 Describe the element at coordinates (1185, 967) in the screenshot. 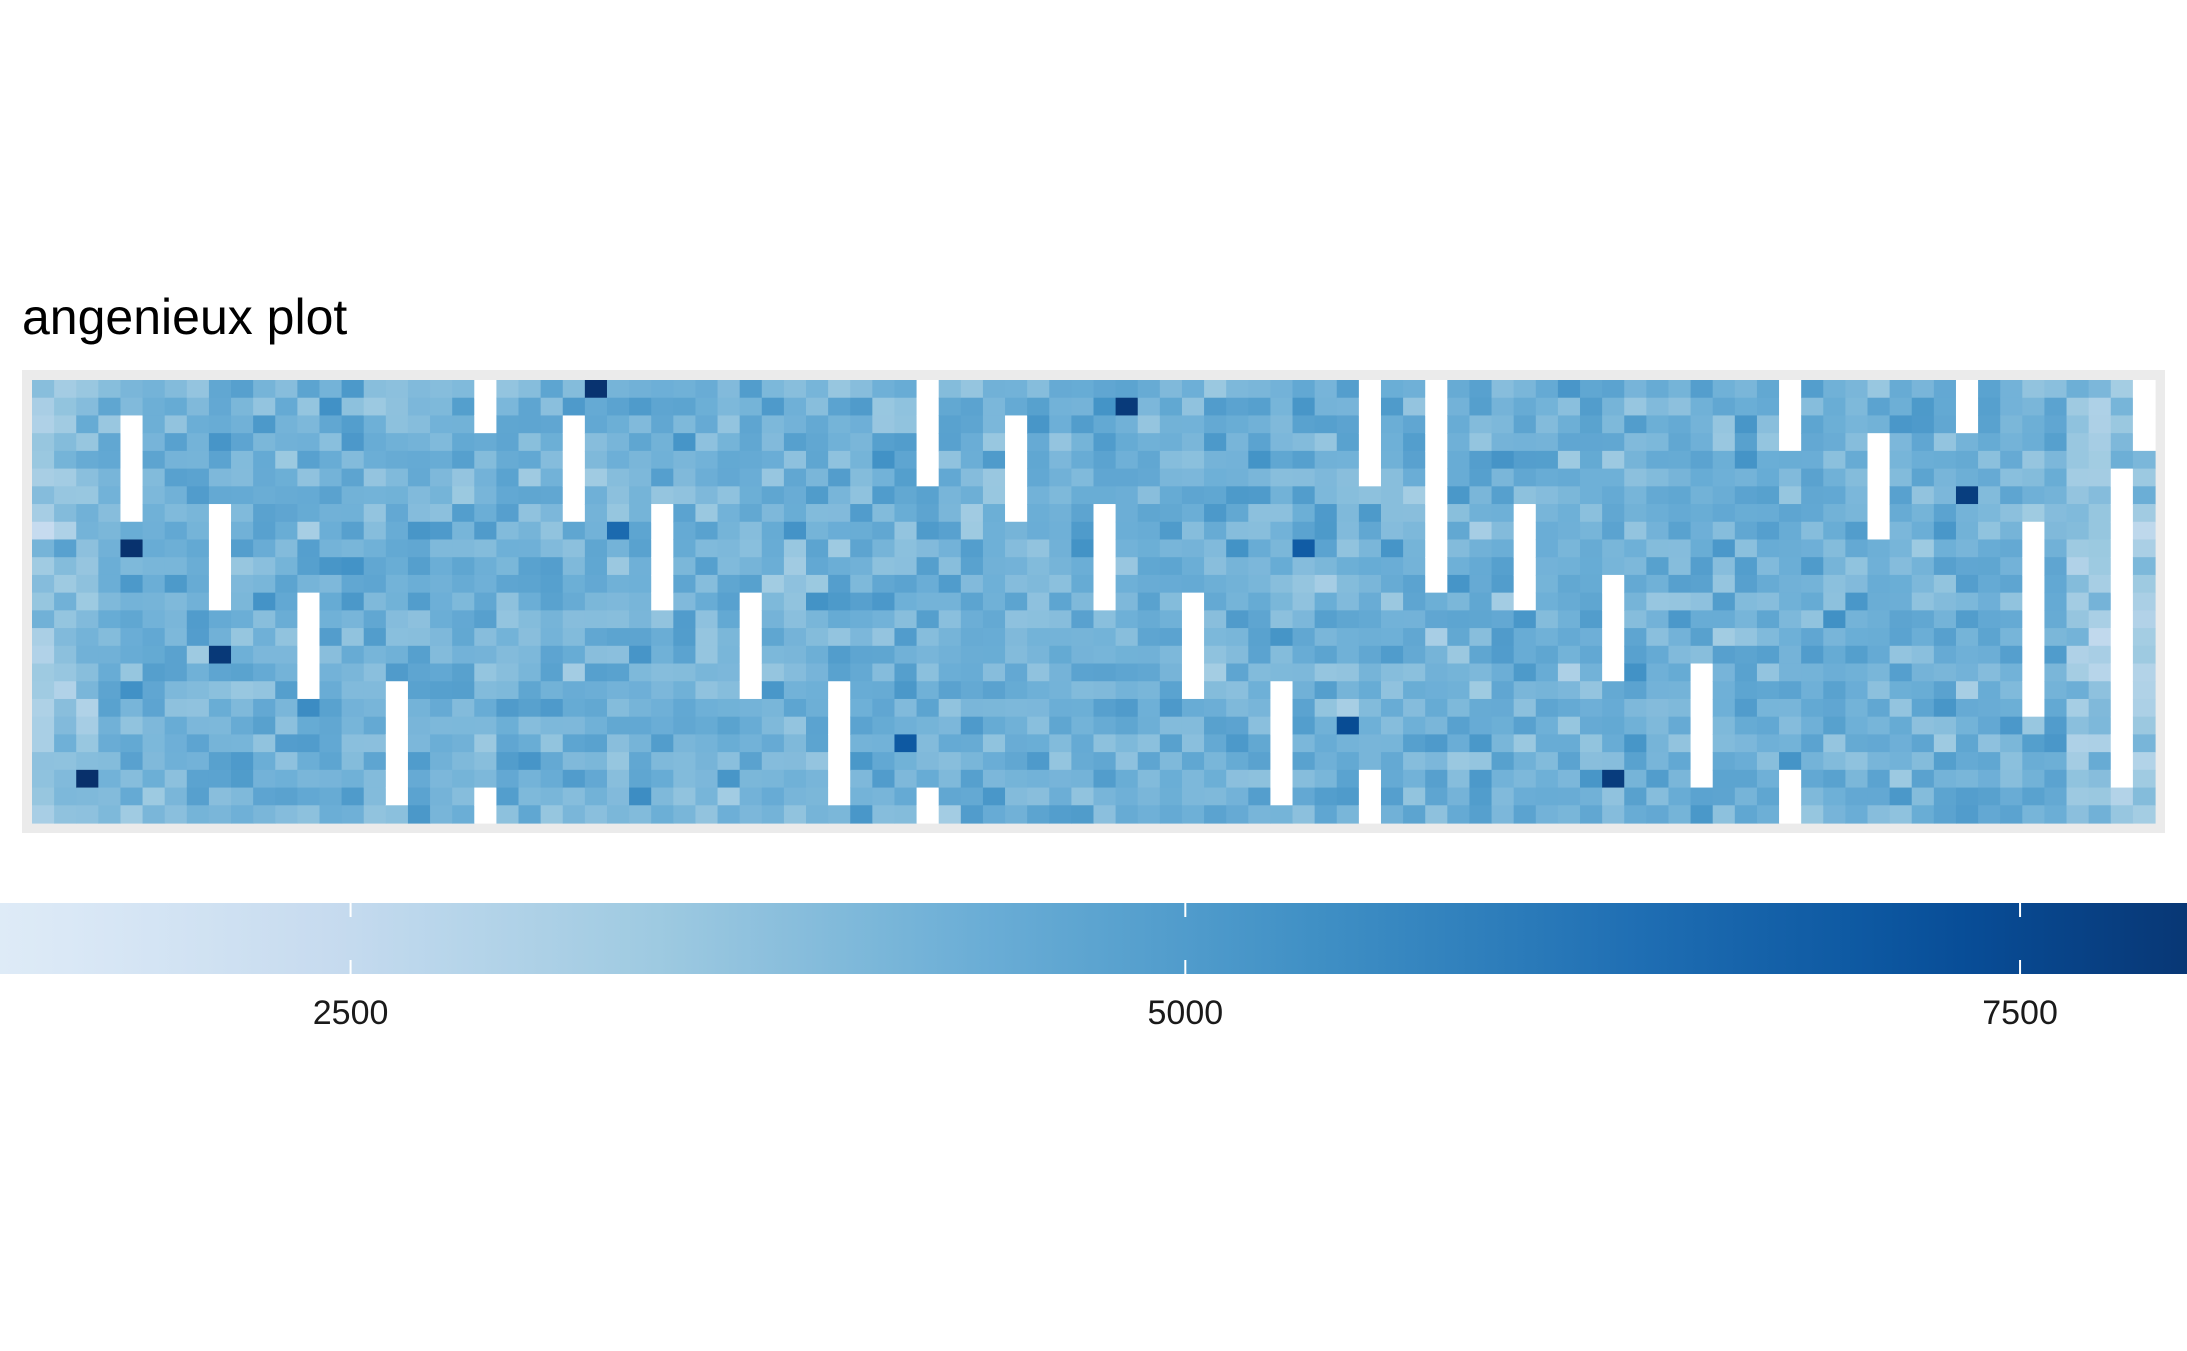

I see `colorbar-ticks: 2500 5000 7500` at that location.